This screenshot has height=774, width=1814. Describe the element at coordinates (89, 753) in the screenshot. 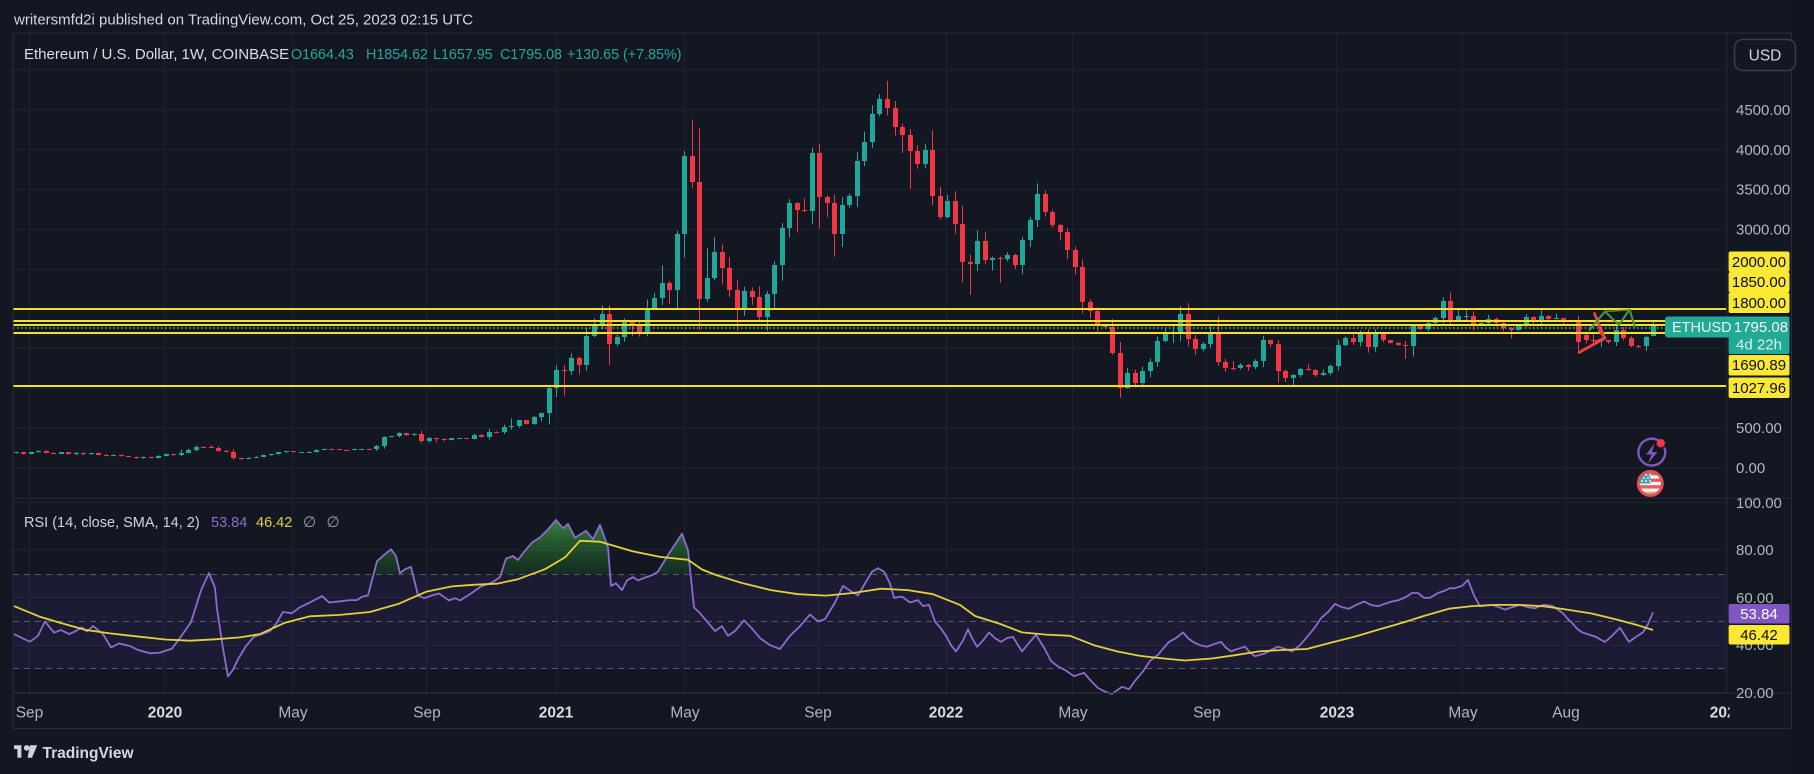

I see `svg-text: TradingView` at that location.